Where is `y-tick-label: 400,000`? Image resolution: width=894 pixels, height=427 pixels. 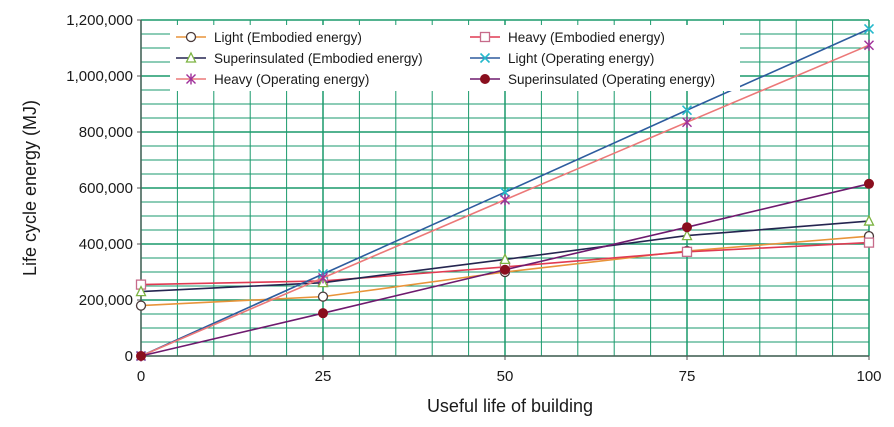
y-tick-label: 400,000 is located at coordinates (106, 244).